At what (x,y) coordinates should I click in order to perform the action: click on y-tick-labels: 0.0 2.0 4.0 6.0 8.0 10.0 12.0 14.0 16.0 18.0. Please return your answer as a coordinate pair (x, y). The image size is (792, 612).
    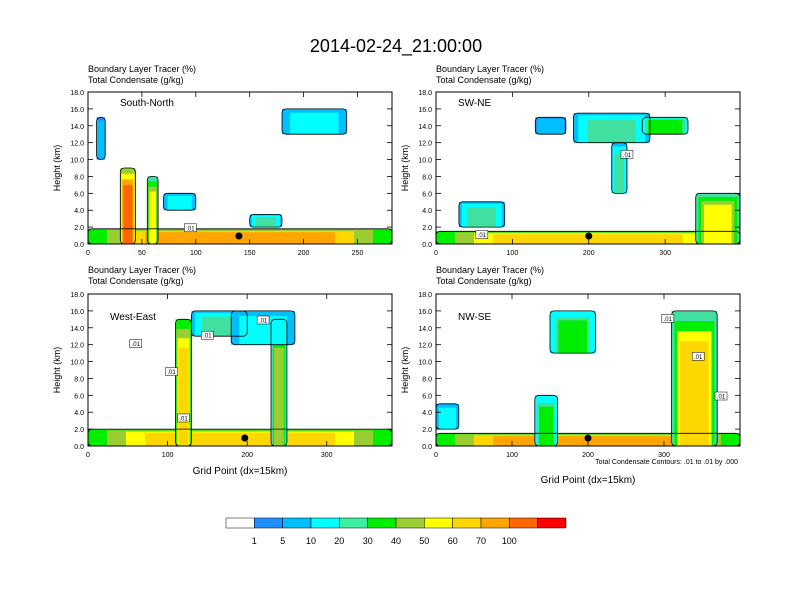
    Looking at the image, I should click on (579, 371).